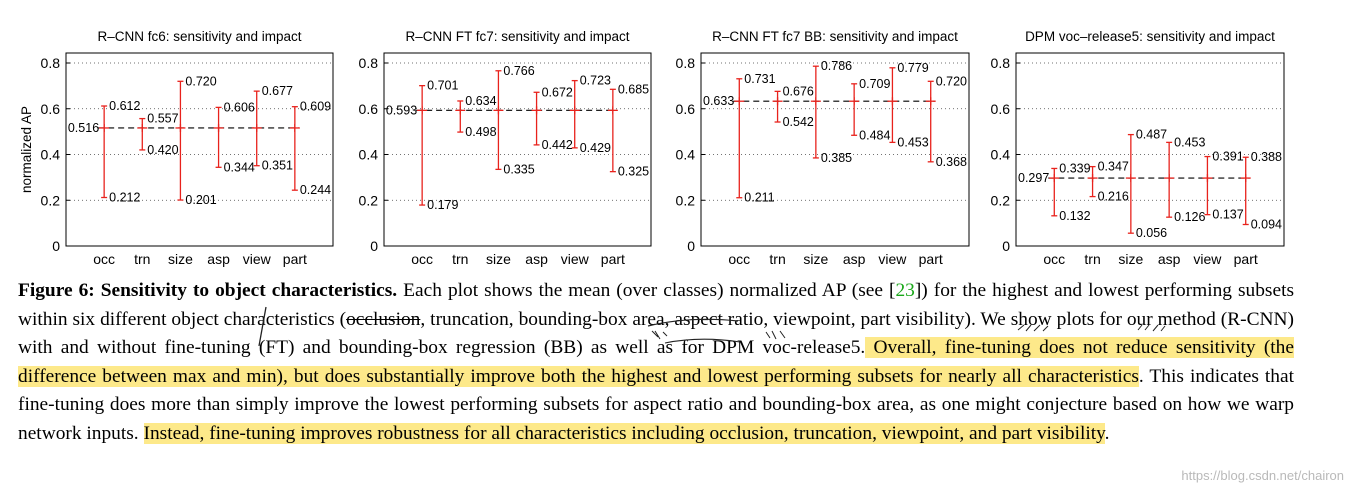 The width and height of the screenshot is (1358, 493). Describe the element at coordinates (480, 132) in the screenshot. I see `min-value-label: 0.498` at that location.